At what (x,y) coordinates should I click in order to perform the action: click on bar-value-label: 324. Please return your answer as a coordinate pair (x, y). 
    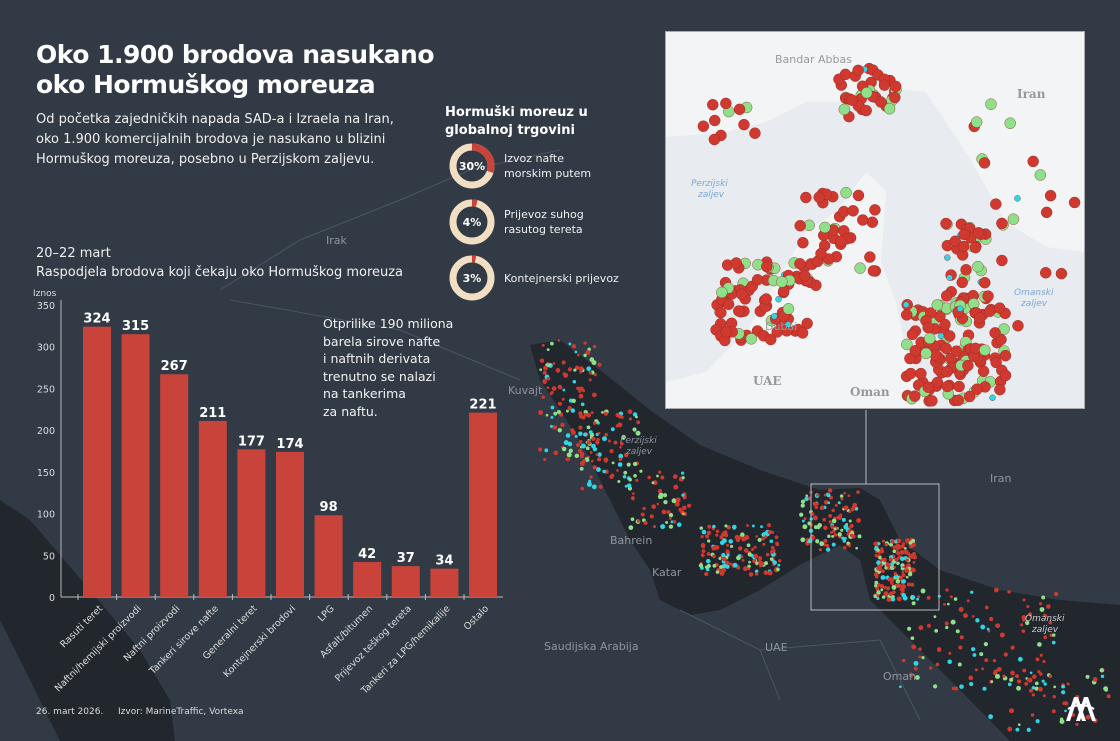
    Looking at the image, I should click on (96, 319).